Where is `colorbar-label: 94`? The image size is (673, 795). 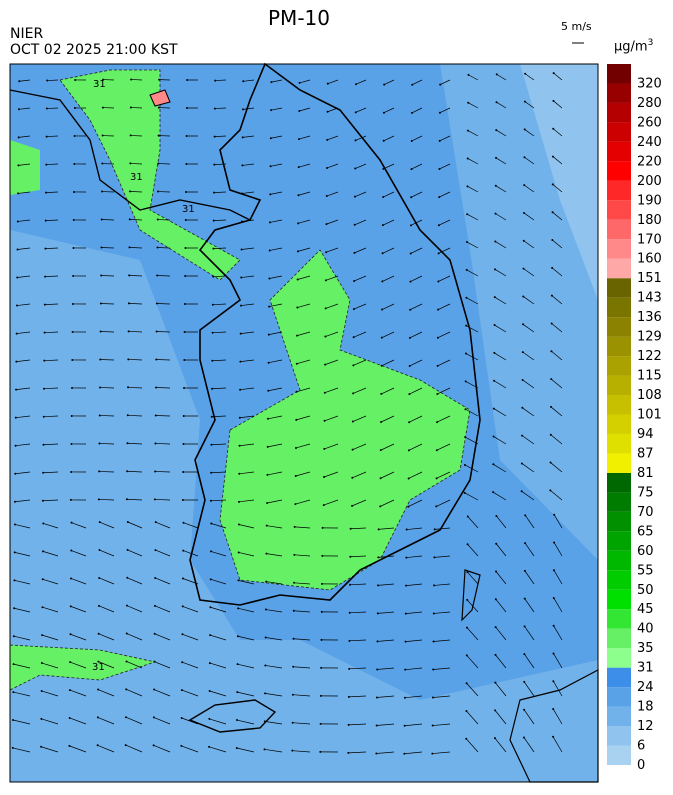
colorbar-label: 94 is located at coordinates (645, 434).